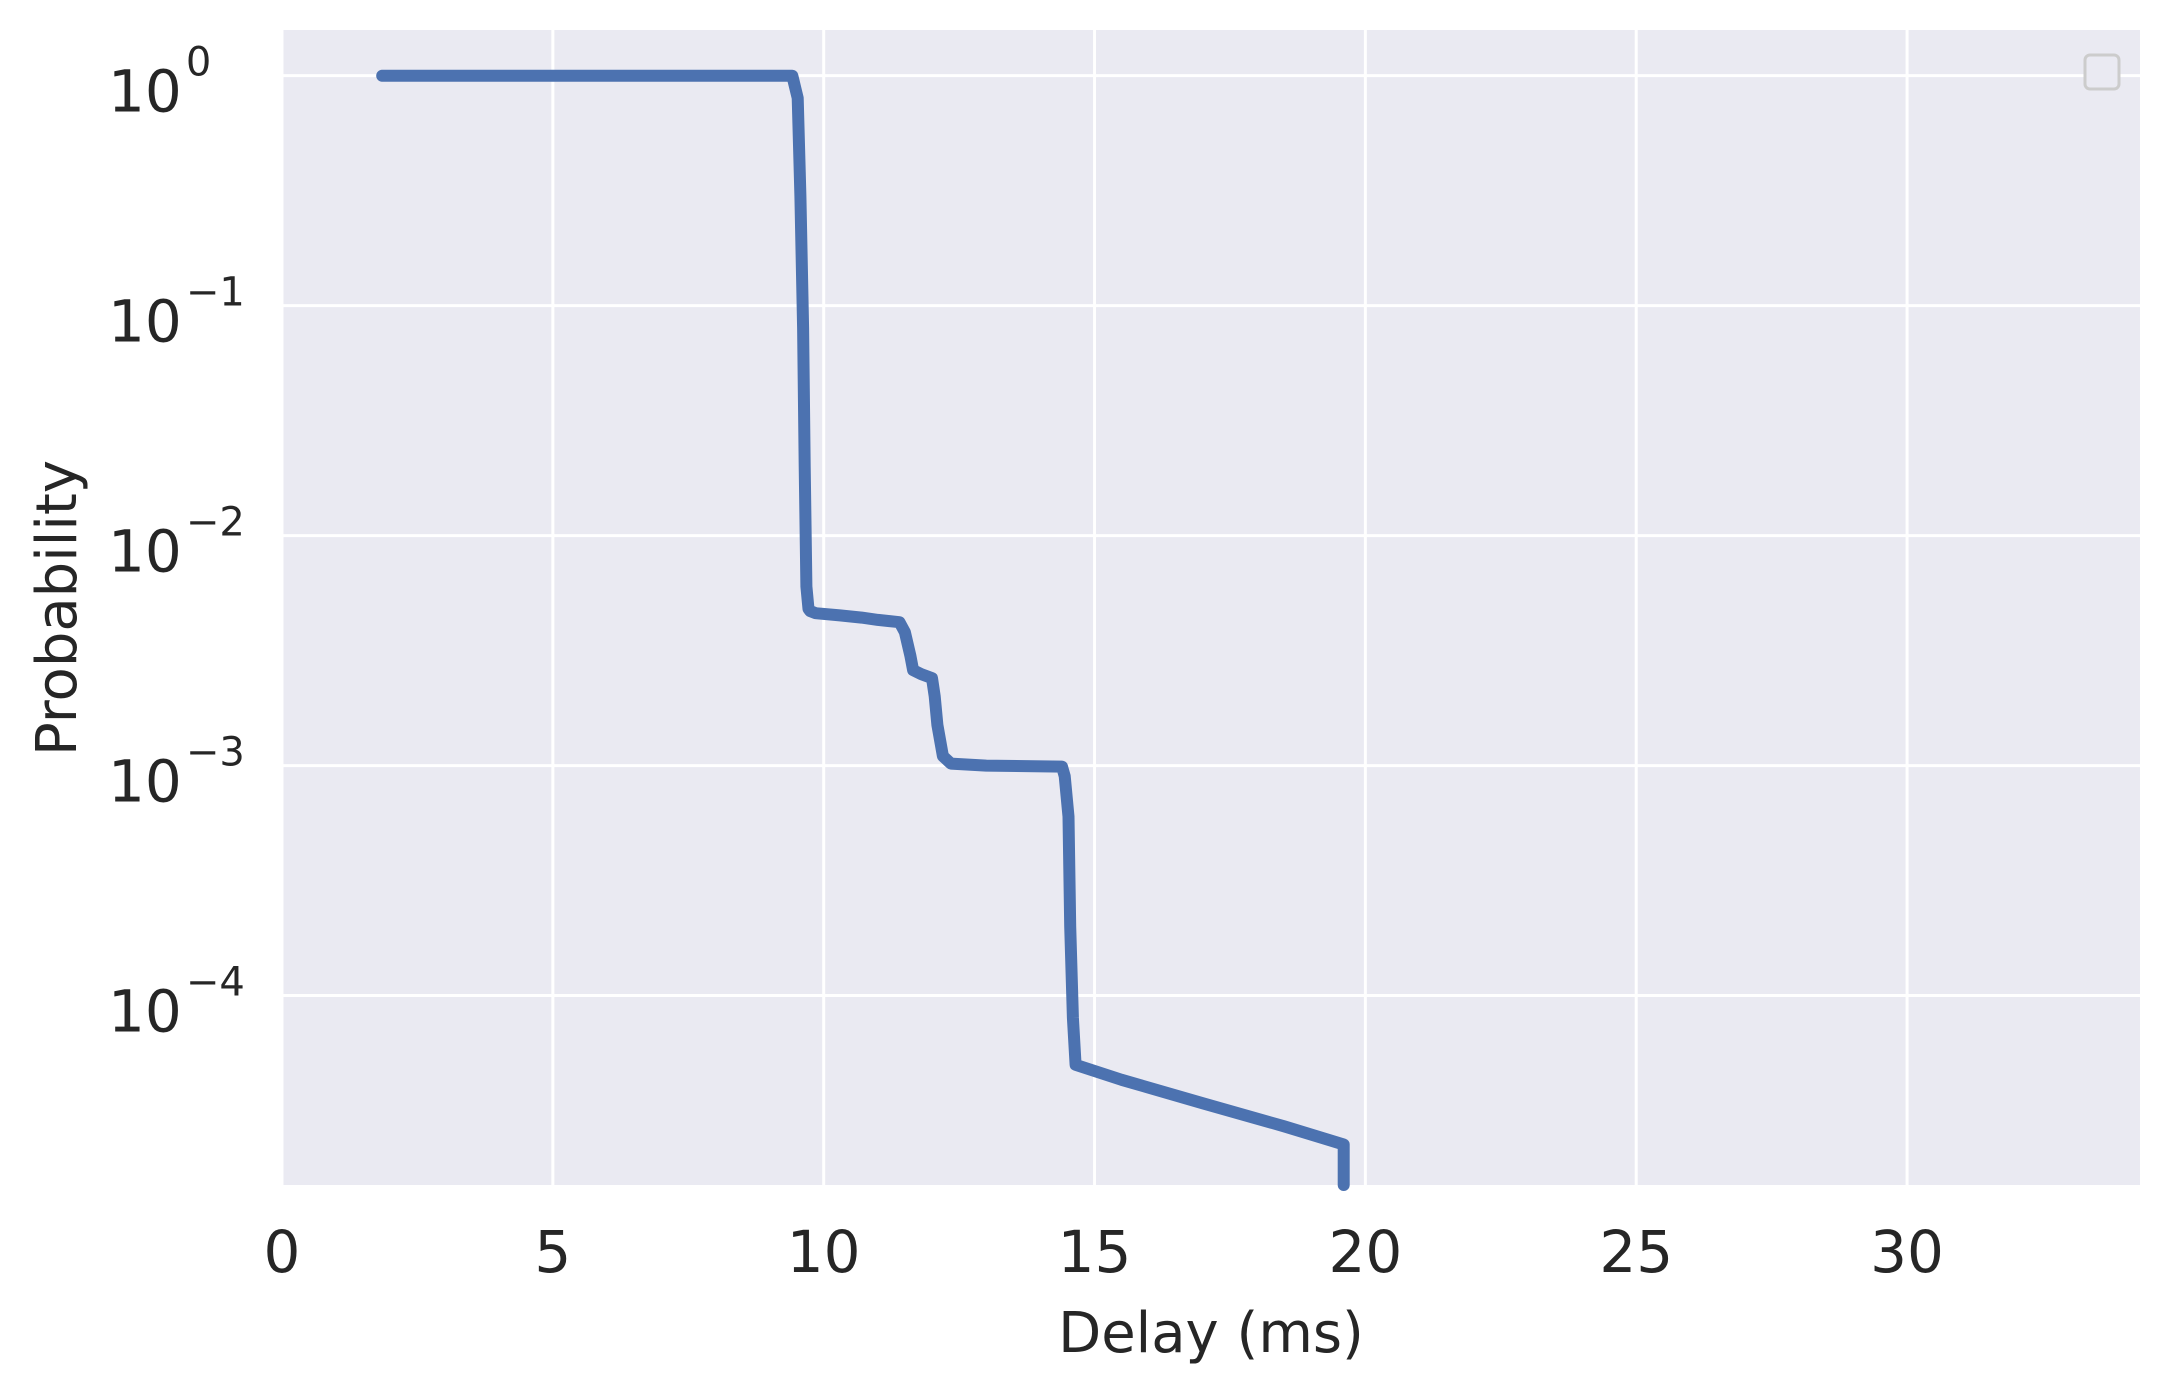 Image resolution: width=2162 pixels, height=1389 pixels. What do you see at coordinates (176, 1003) in the screenshot?
I see `y-tick-label: 10 −4` at bounding box center [176, 1003].